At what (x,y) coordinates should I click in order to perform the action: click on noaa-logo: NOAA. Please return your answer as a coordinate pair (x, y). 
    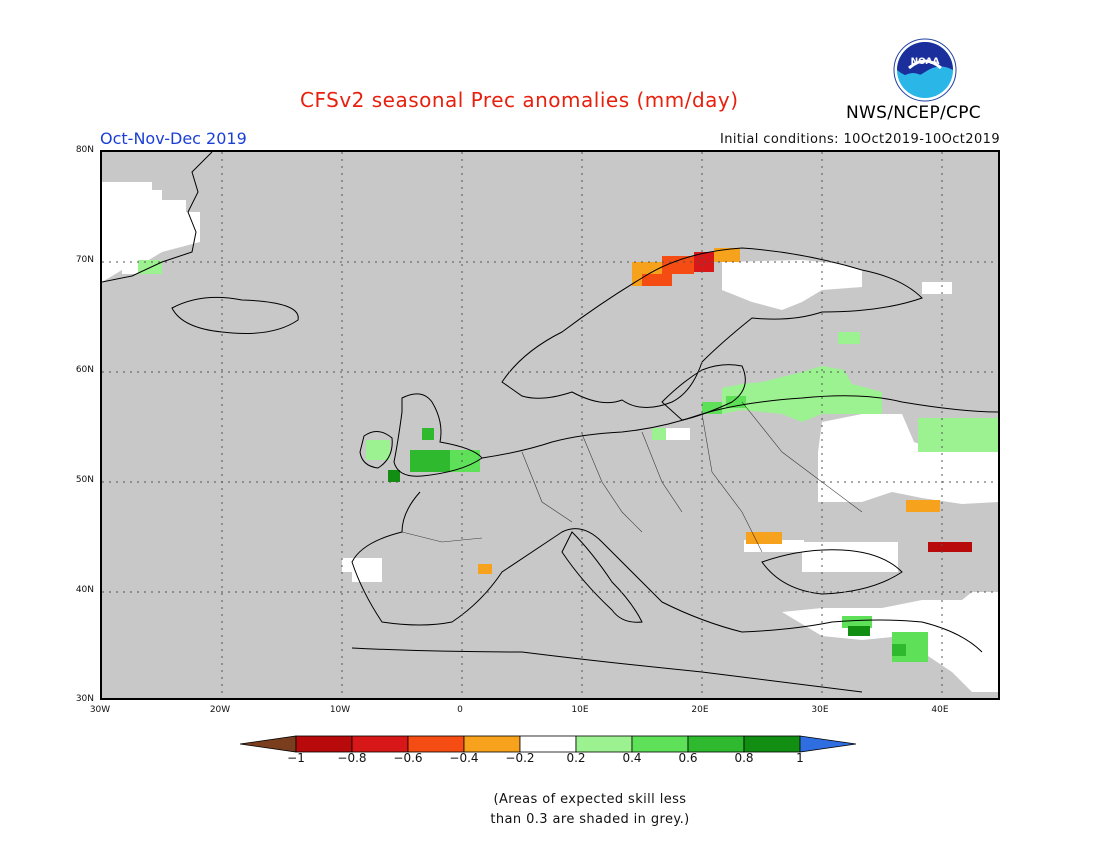
    Looking at the image, I should click on (925, 70).